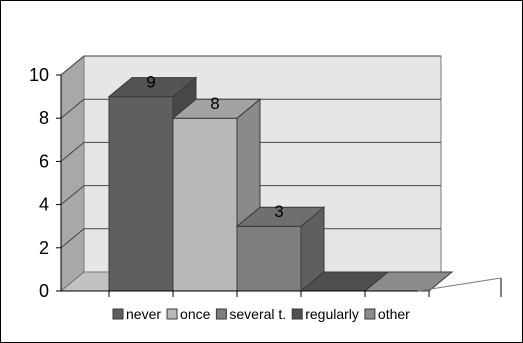  What do you see at coordinates (459, 284) in the screenshot?
I see `floor-edge-extension` at bounding box center [459, 284].